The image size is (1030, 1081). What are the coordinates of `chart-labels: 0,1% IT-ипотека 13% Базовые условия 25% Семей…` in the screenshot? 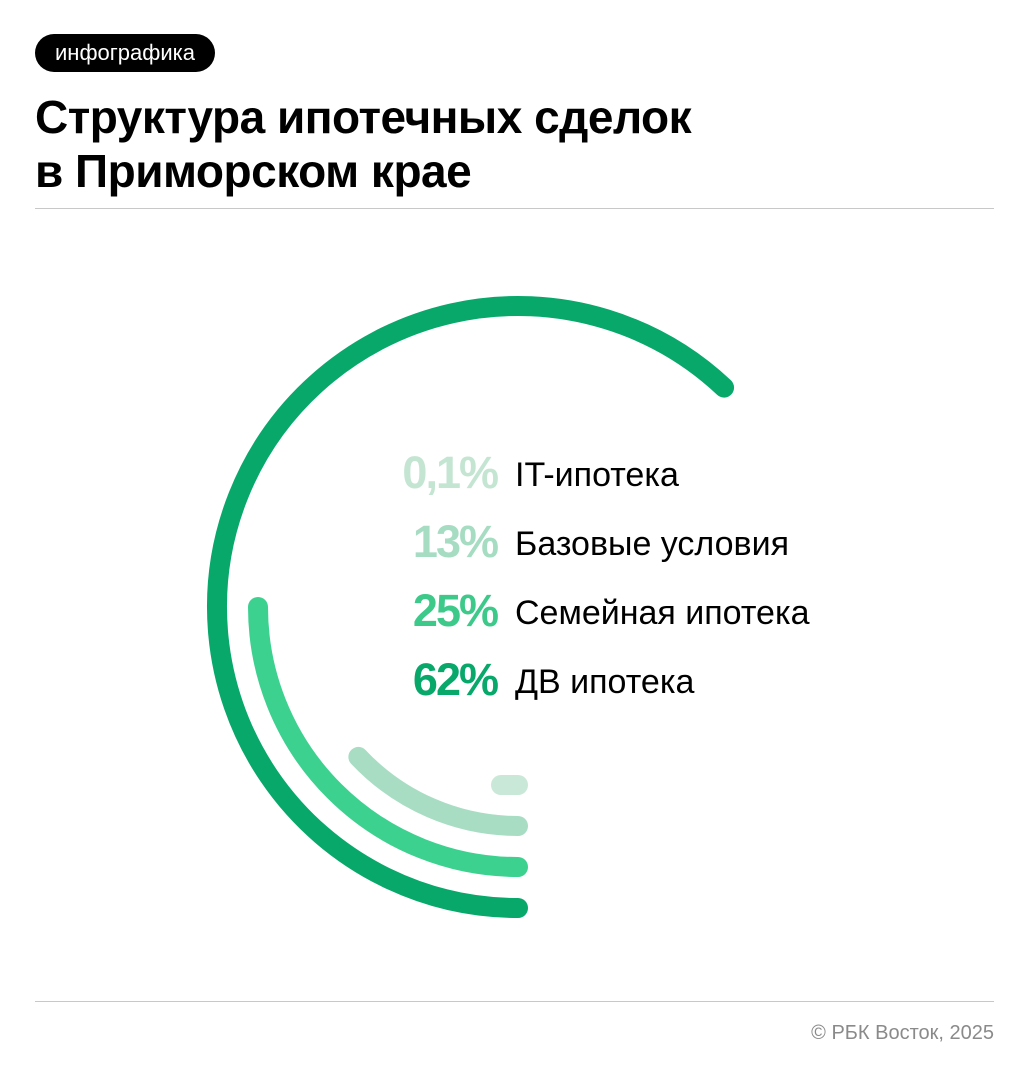 It's located at (605, 576).